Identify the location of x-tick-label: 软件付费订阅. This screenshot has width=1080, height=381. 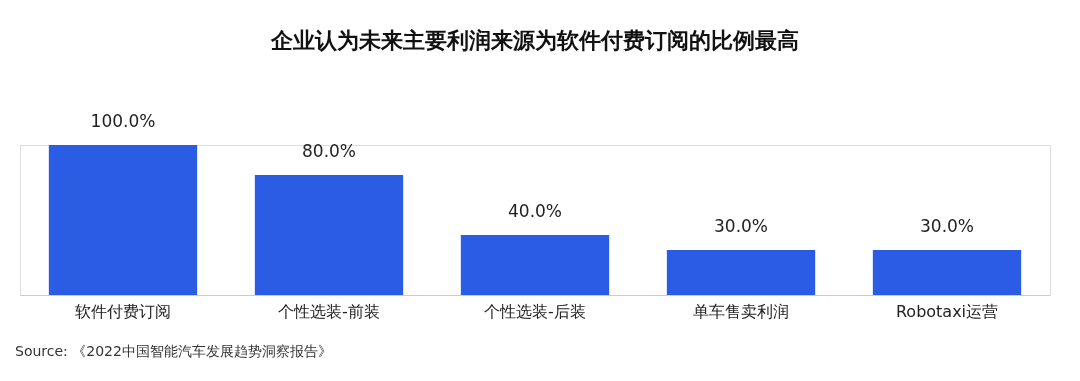
(123, 311).